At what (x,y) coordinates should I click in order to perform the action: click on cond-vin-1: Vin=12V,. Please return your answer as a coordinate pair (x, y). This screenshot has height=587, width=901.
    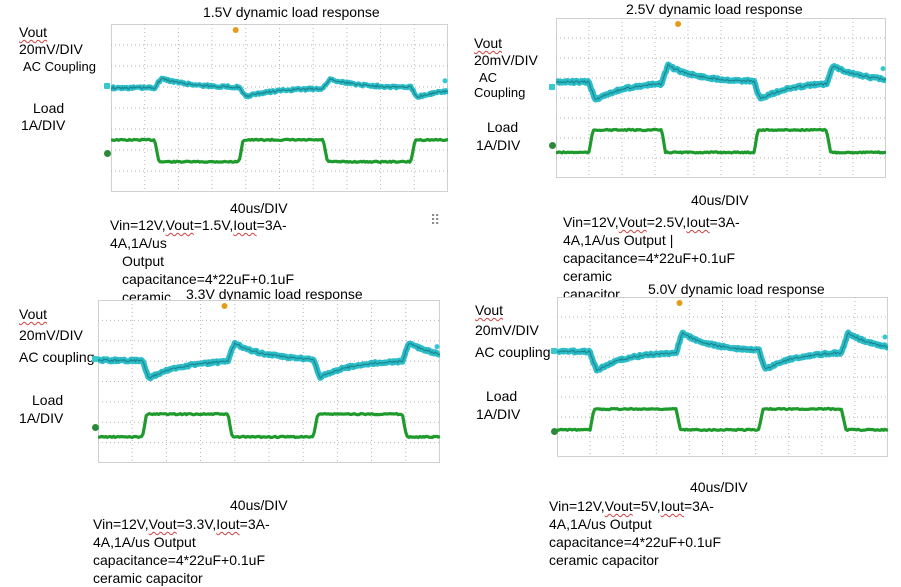
    Looking at the image, I should click on (138, 225).